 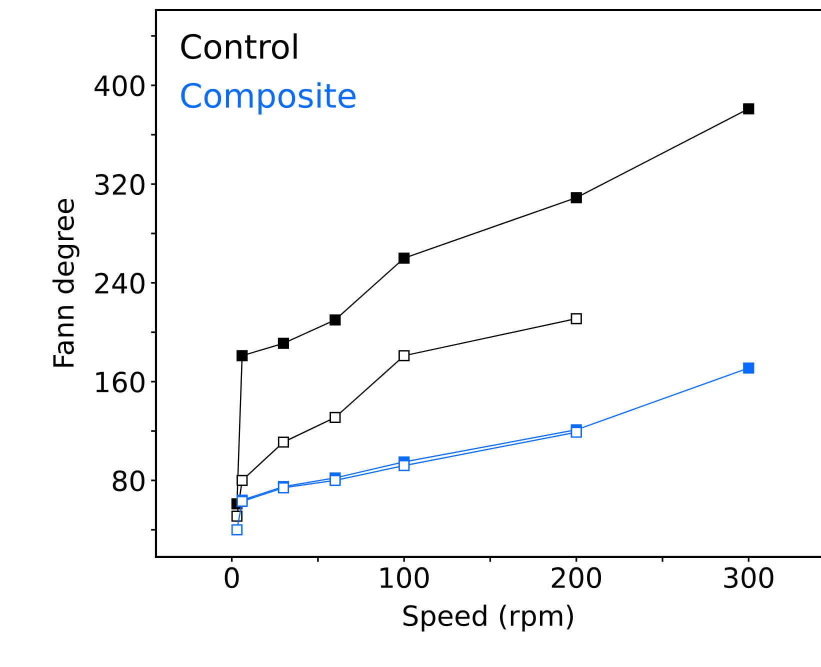 What do you see at coordinates (577, 577) in the screenshot?
I see `x-tick-label: 200` at bounding box center [577, 577].